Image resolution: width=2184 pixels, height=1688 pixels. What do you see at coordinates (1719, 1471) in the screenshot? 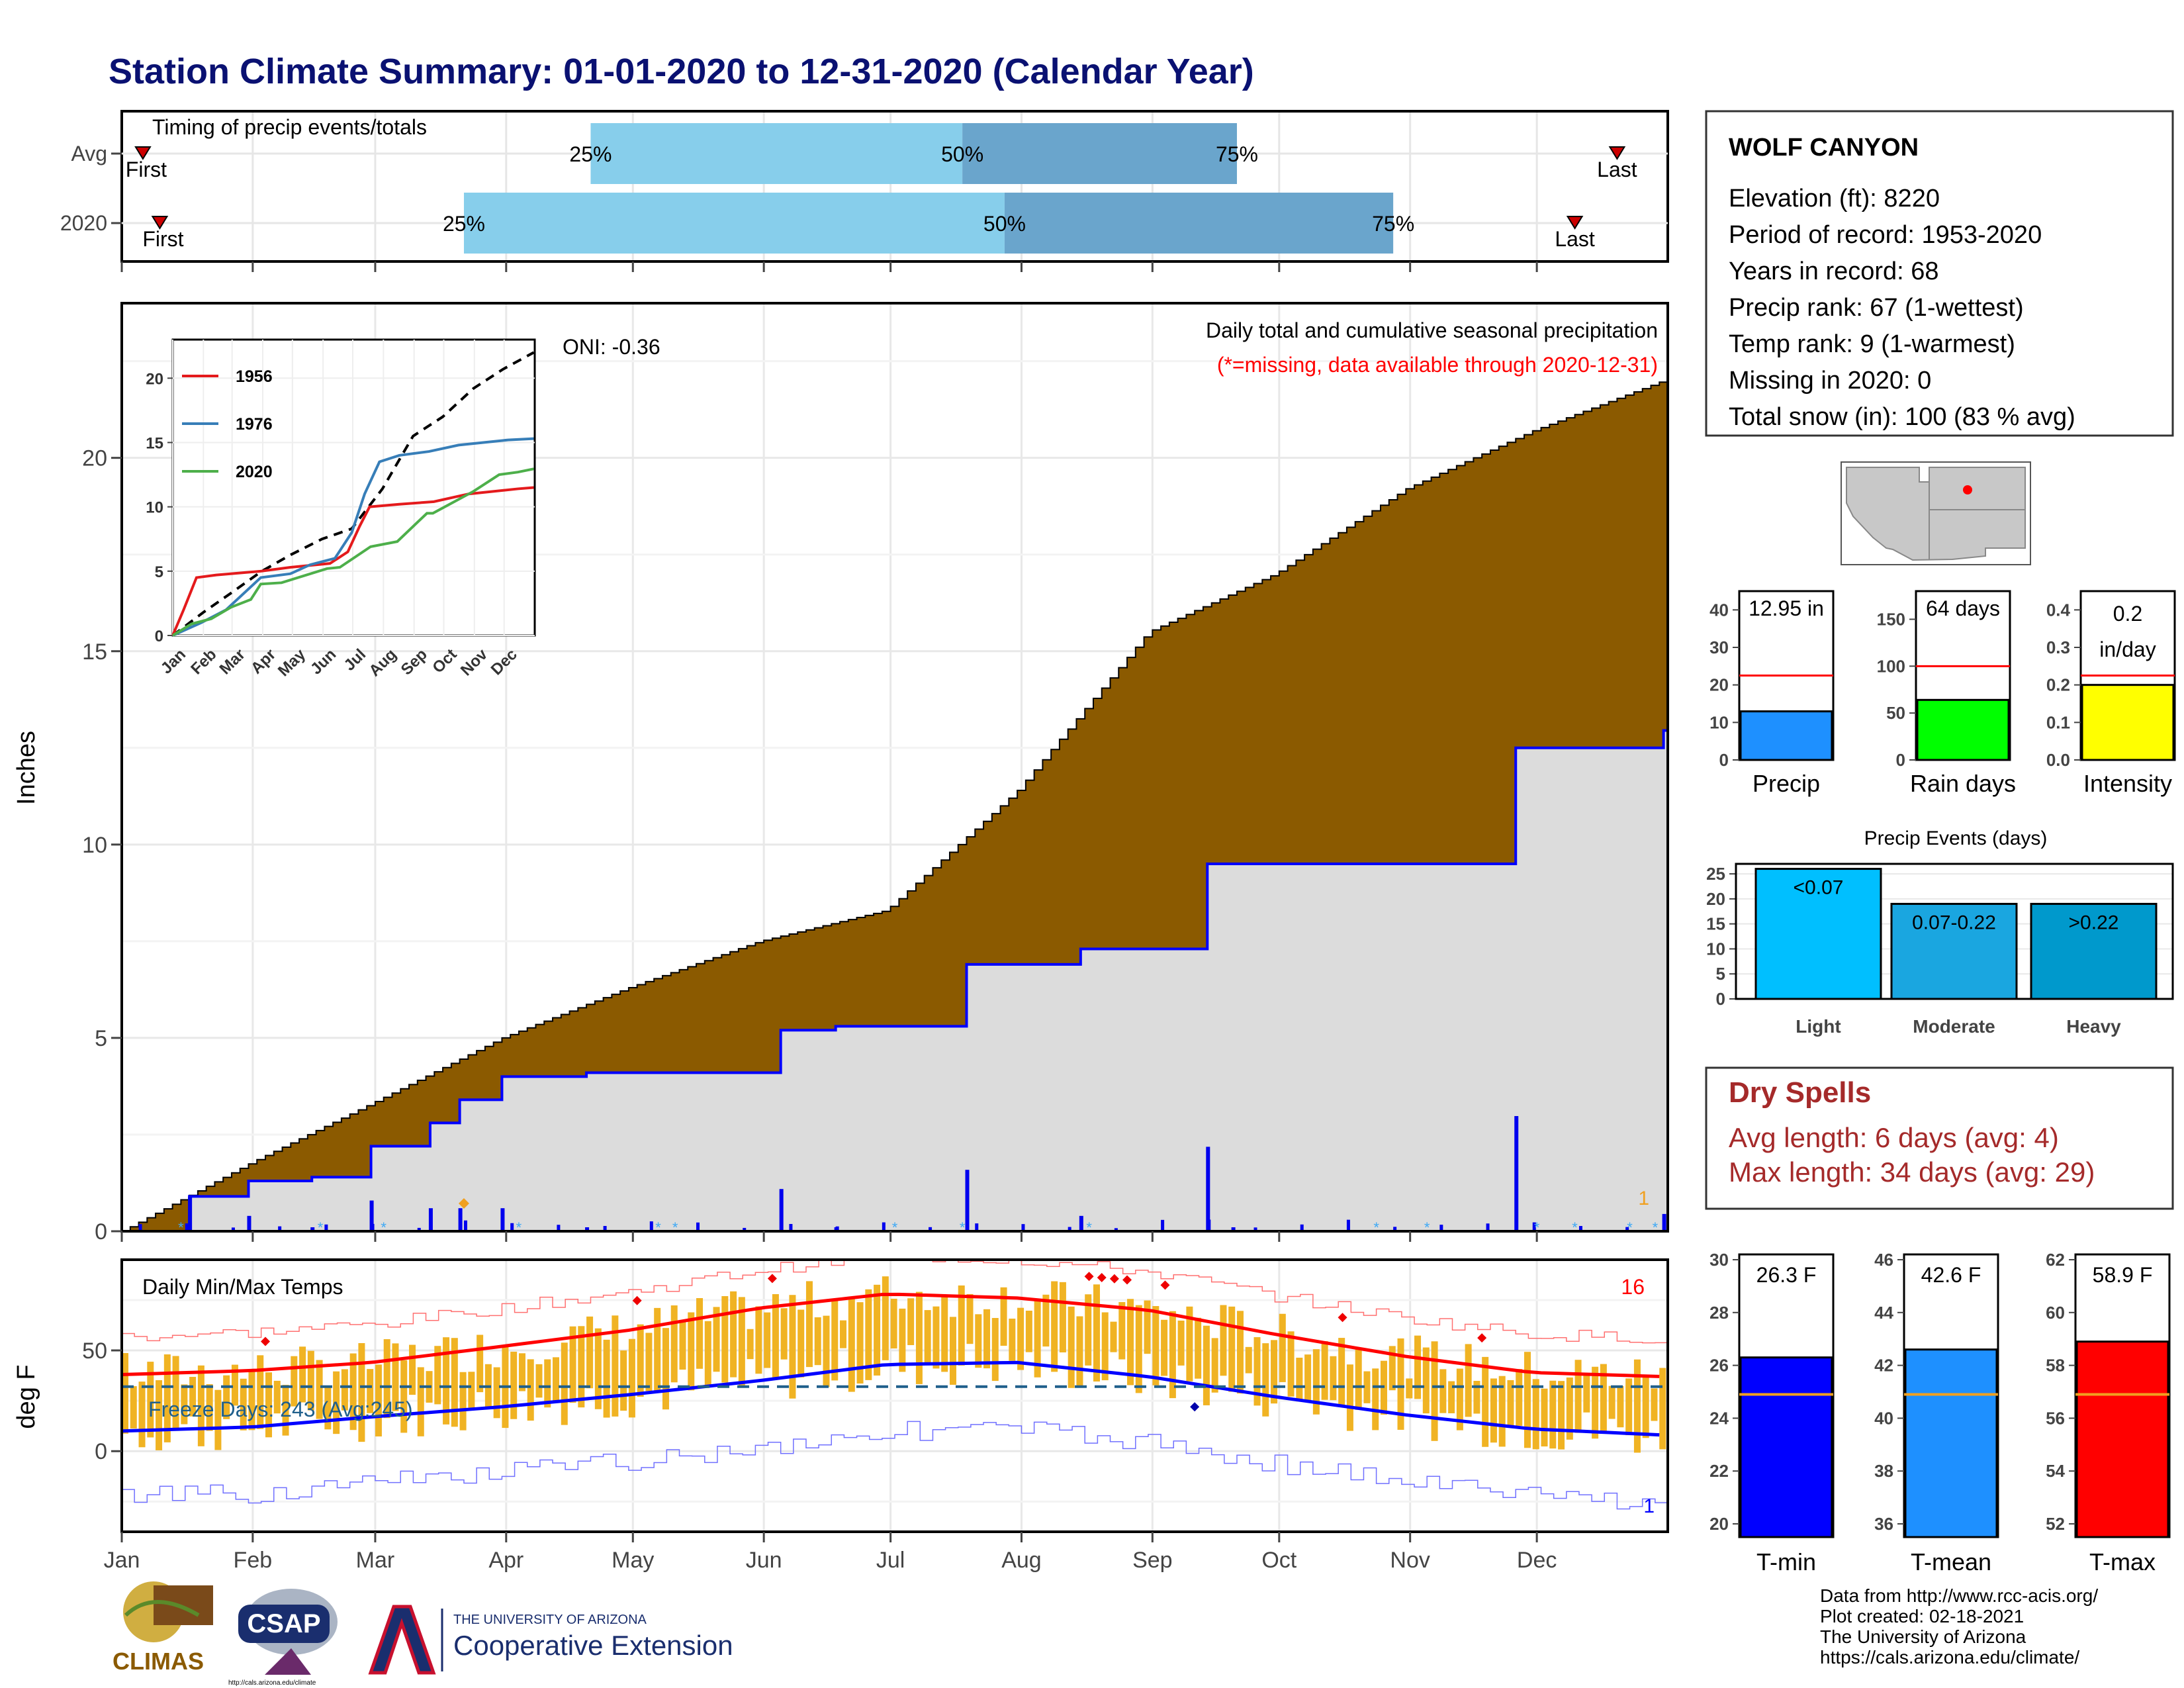
I see `temp-bar-ytick-label: 22` at bounding box center [1719, 1471].